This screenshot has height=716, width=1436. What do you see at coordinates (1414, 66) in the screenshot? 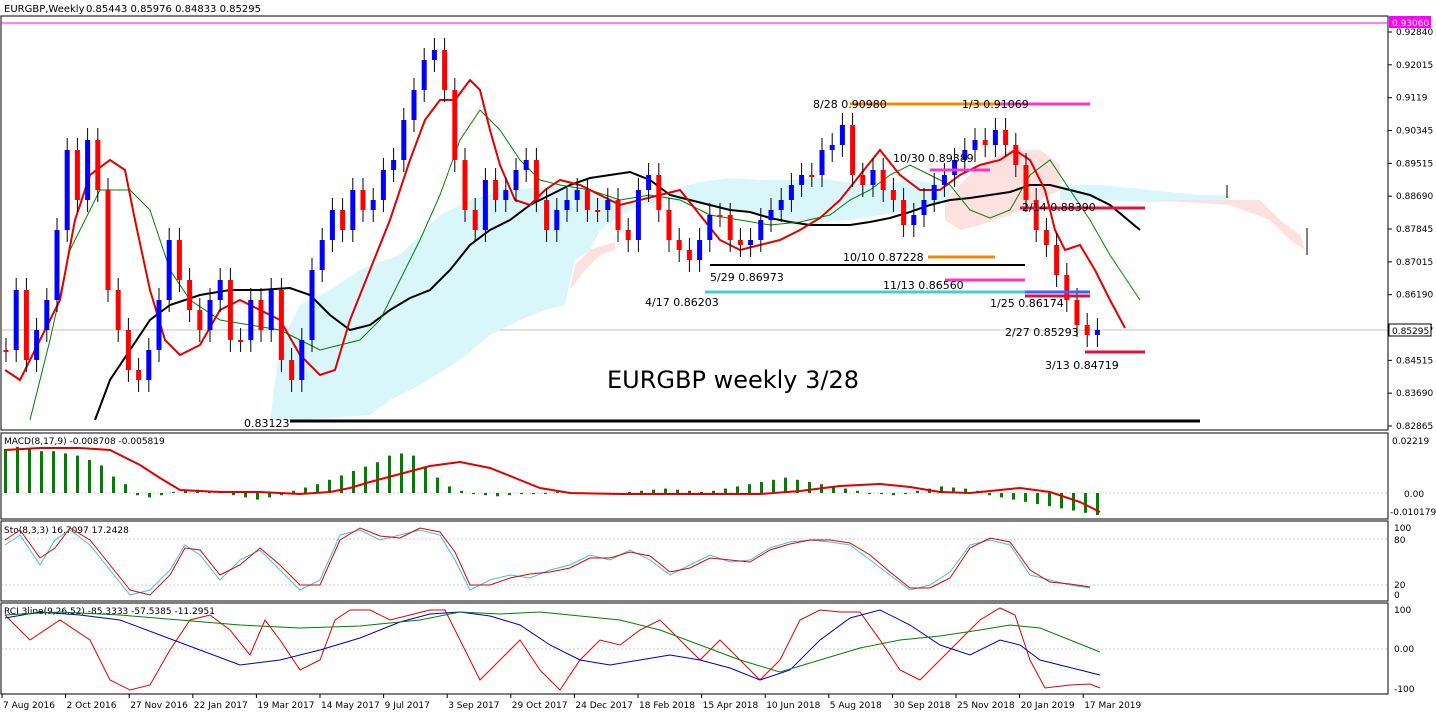
I see `price-tick-label: 0.92015` at bounding box center [1414, 66].